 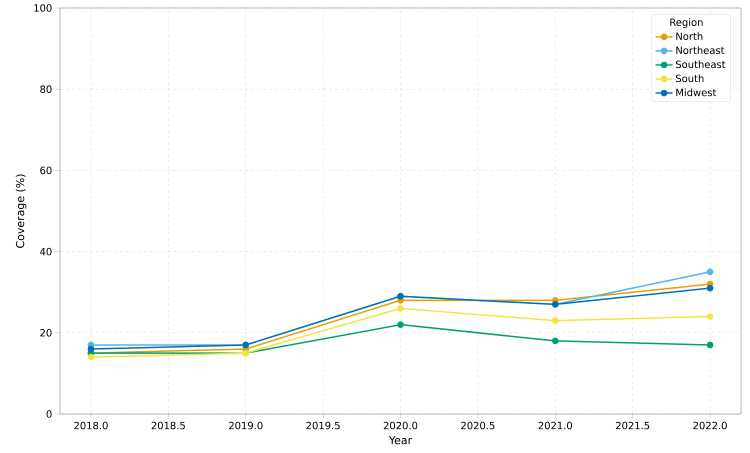 I want to click on x-axis-title: Year, so click(x=400, y=440).